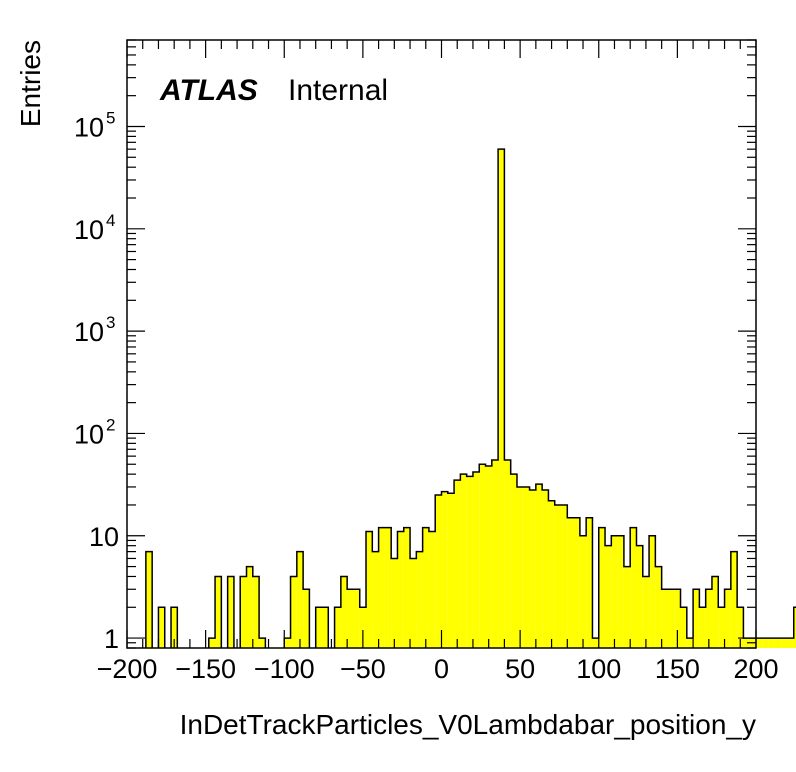  Describe the element at coordinates (110, 322) in the screenshot. I see `y-tick-exponent: 3` at that location.